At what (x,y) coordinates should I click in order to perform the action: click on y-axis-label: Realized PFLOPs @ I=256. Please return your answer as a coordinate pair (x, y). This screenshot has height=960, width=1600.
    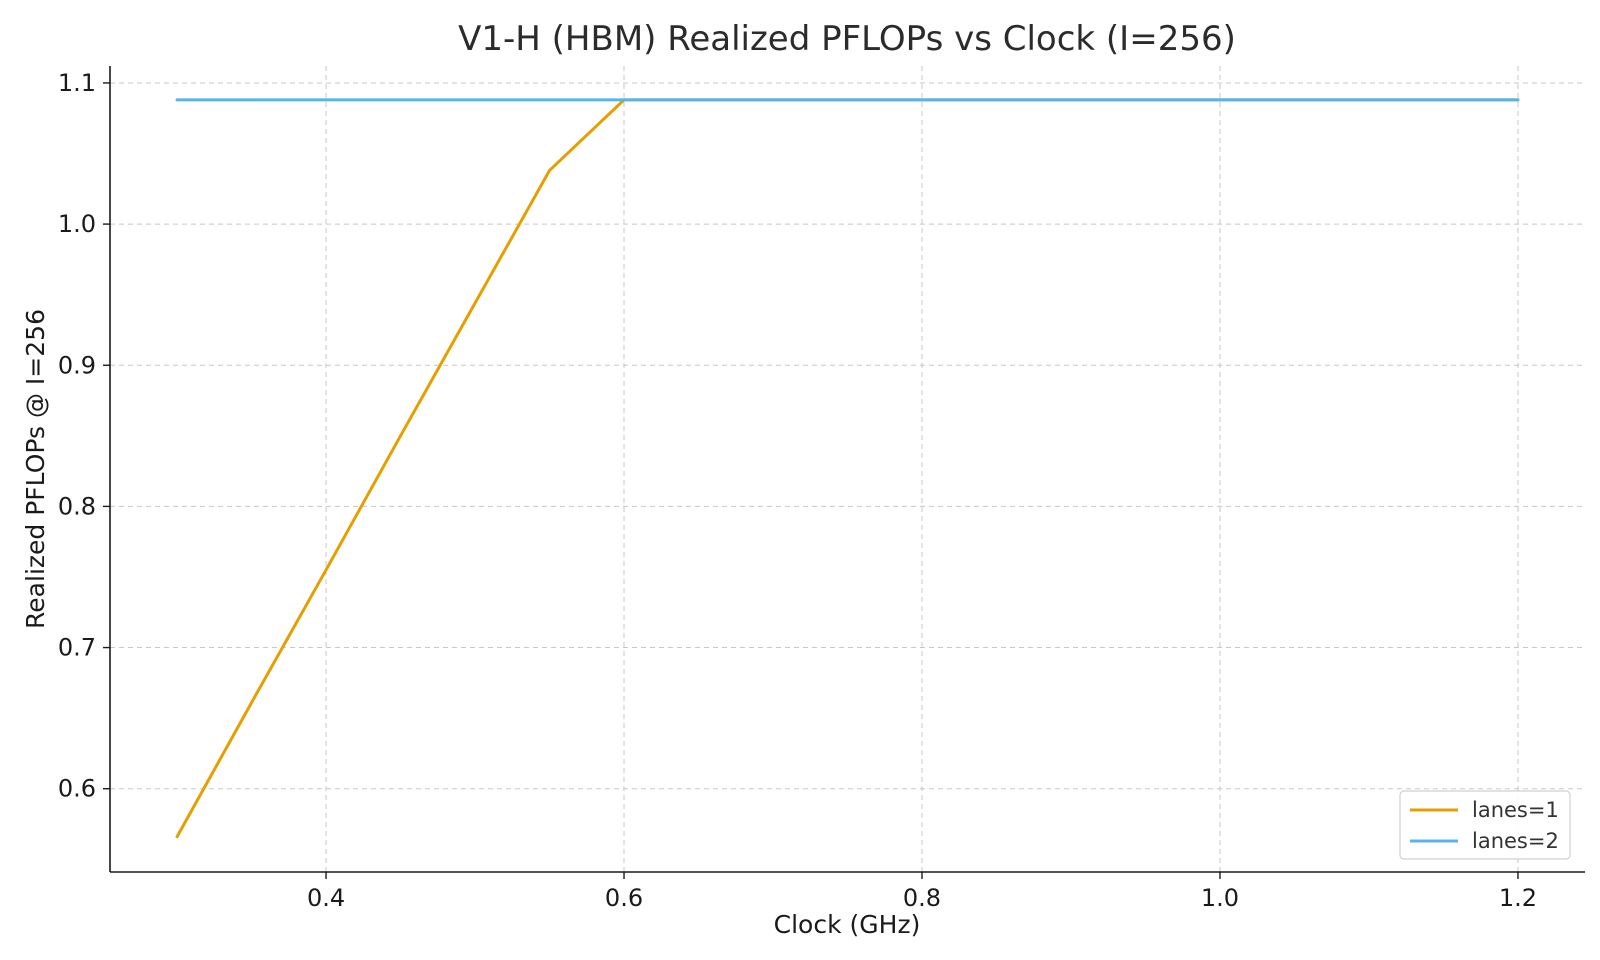
    Looking at the image, I should click on (35, 469).